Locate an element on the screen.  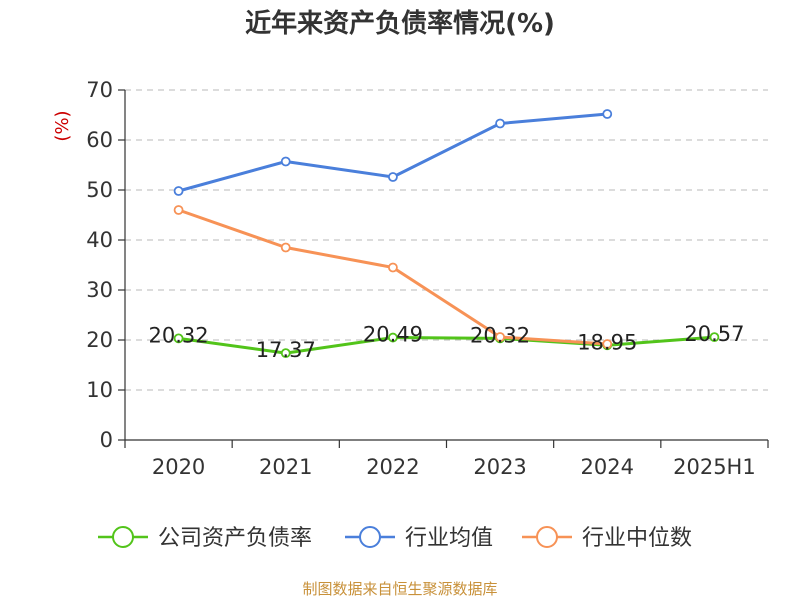
y-tick-label: 10 is located at coordinates (99, 390).